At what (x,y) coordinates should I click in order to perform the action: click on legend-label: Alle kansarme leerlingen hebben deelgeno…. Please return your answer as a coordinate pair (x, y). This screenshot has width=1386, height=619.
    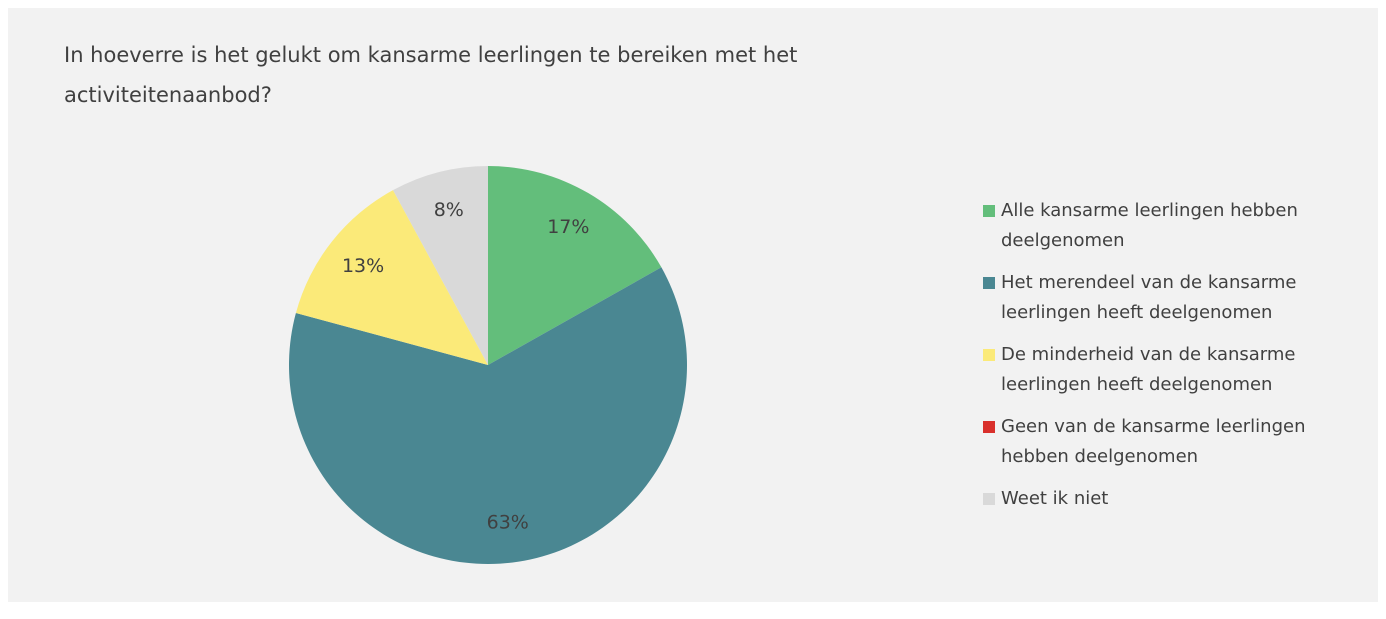
    Looking at the image, I should click on (1149, 225).